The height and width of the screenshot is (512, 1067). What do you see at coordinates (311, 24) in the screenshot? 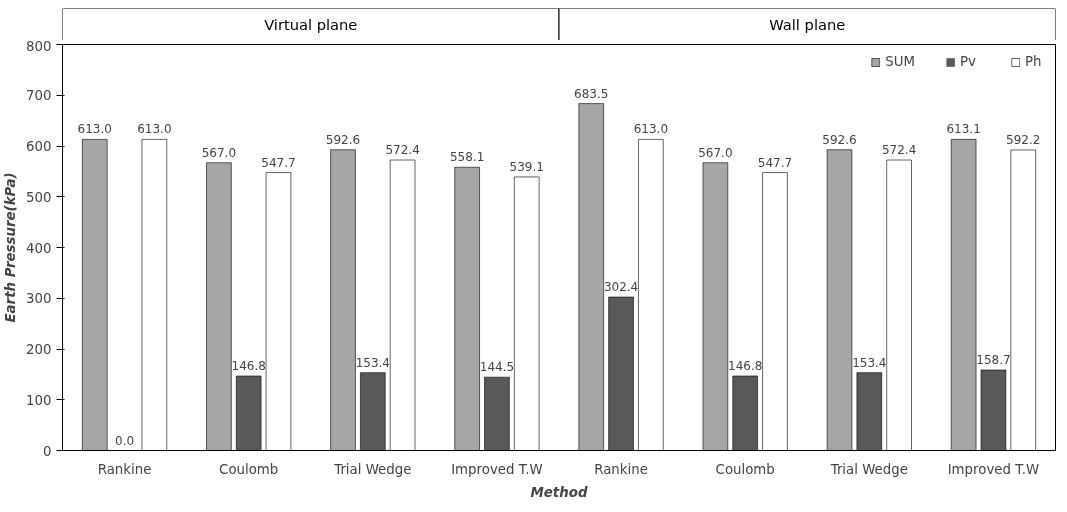
I see `text: Virtual plane` at bounding box center [311, 24].